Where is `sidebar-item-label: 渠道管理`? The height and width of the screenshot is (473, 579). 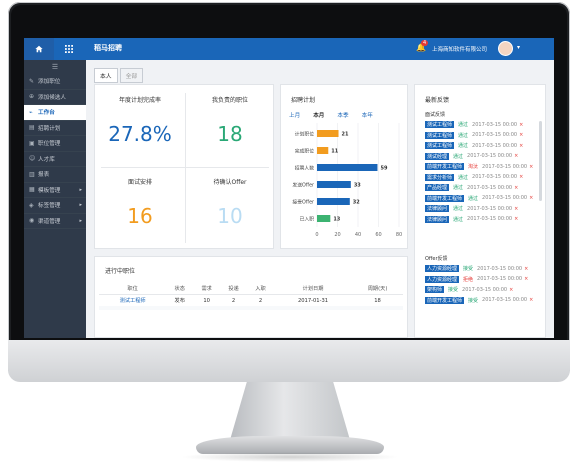 sidebar-item-label: 渠道管理 is located at coordinates (49, 221).